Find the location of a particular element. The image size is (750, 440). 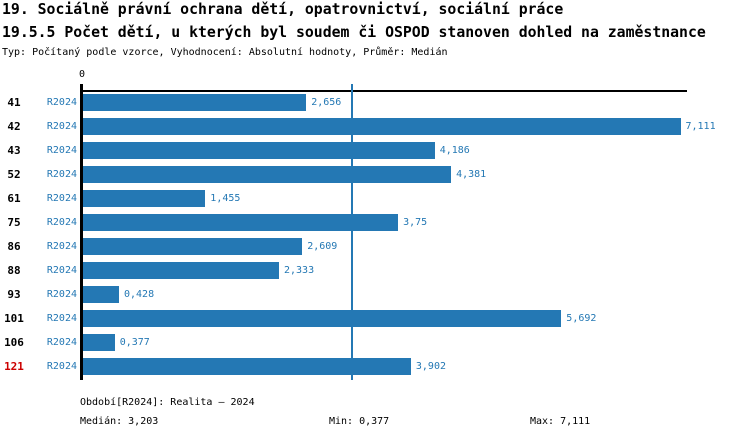

chart-row: 101 R2024 5,692 is located at coordinates (375, 318).